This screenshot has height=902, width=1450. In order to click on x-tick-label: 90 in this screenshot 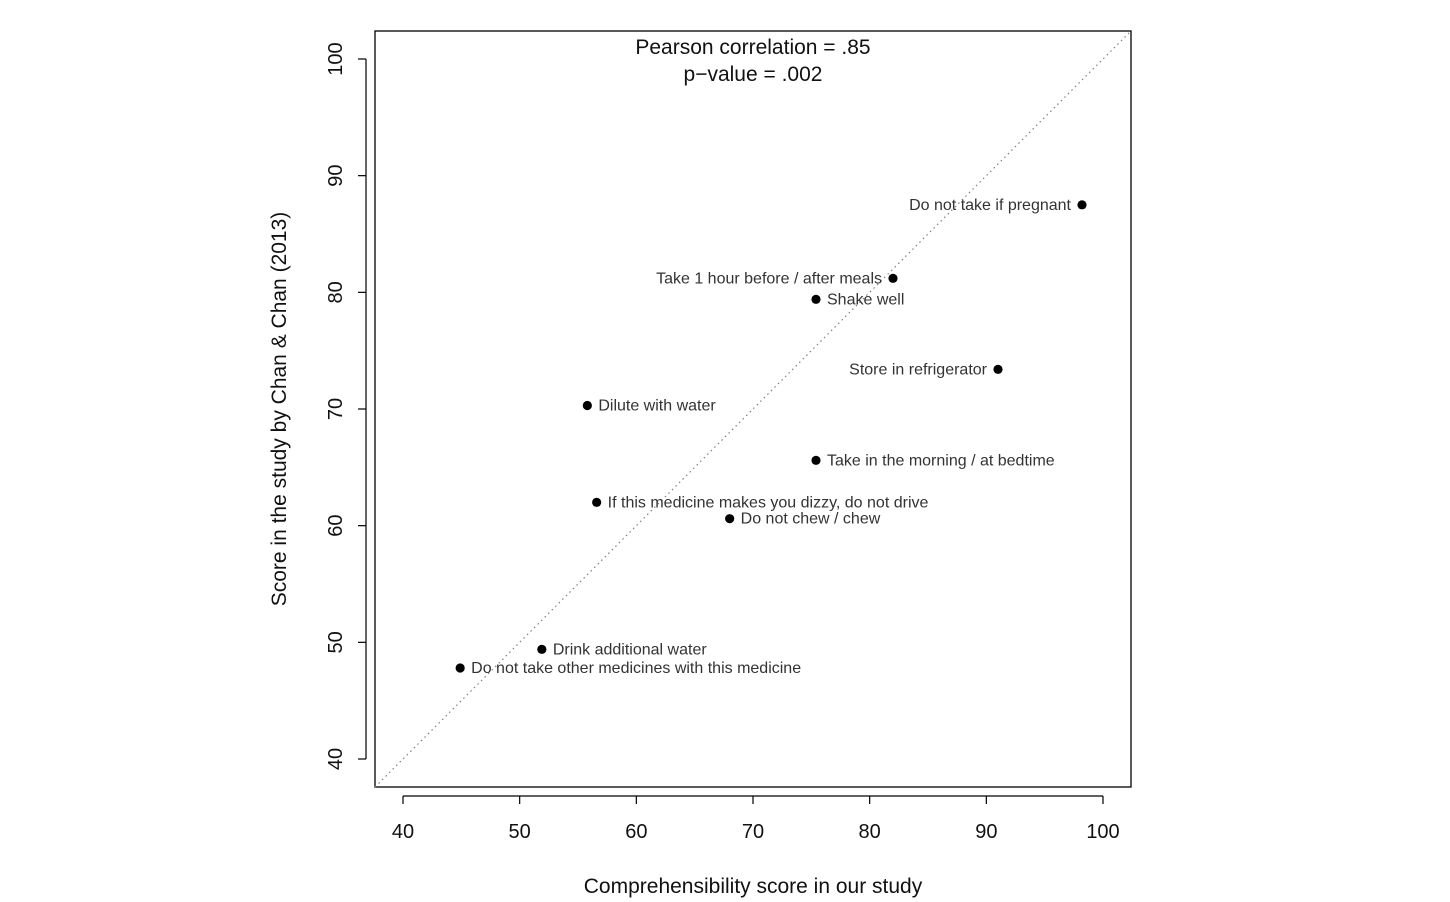, I will do `click(986, 832)`.